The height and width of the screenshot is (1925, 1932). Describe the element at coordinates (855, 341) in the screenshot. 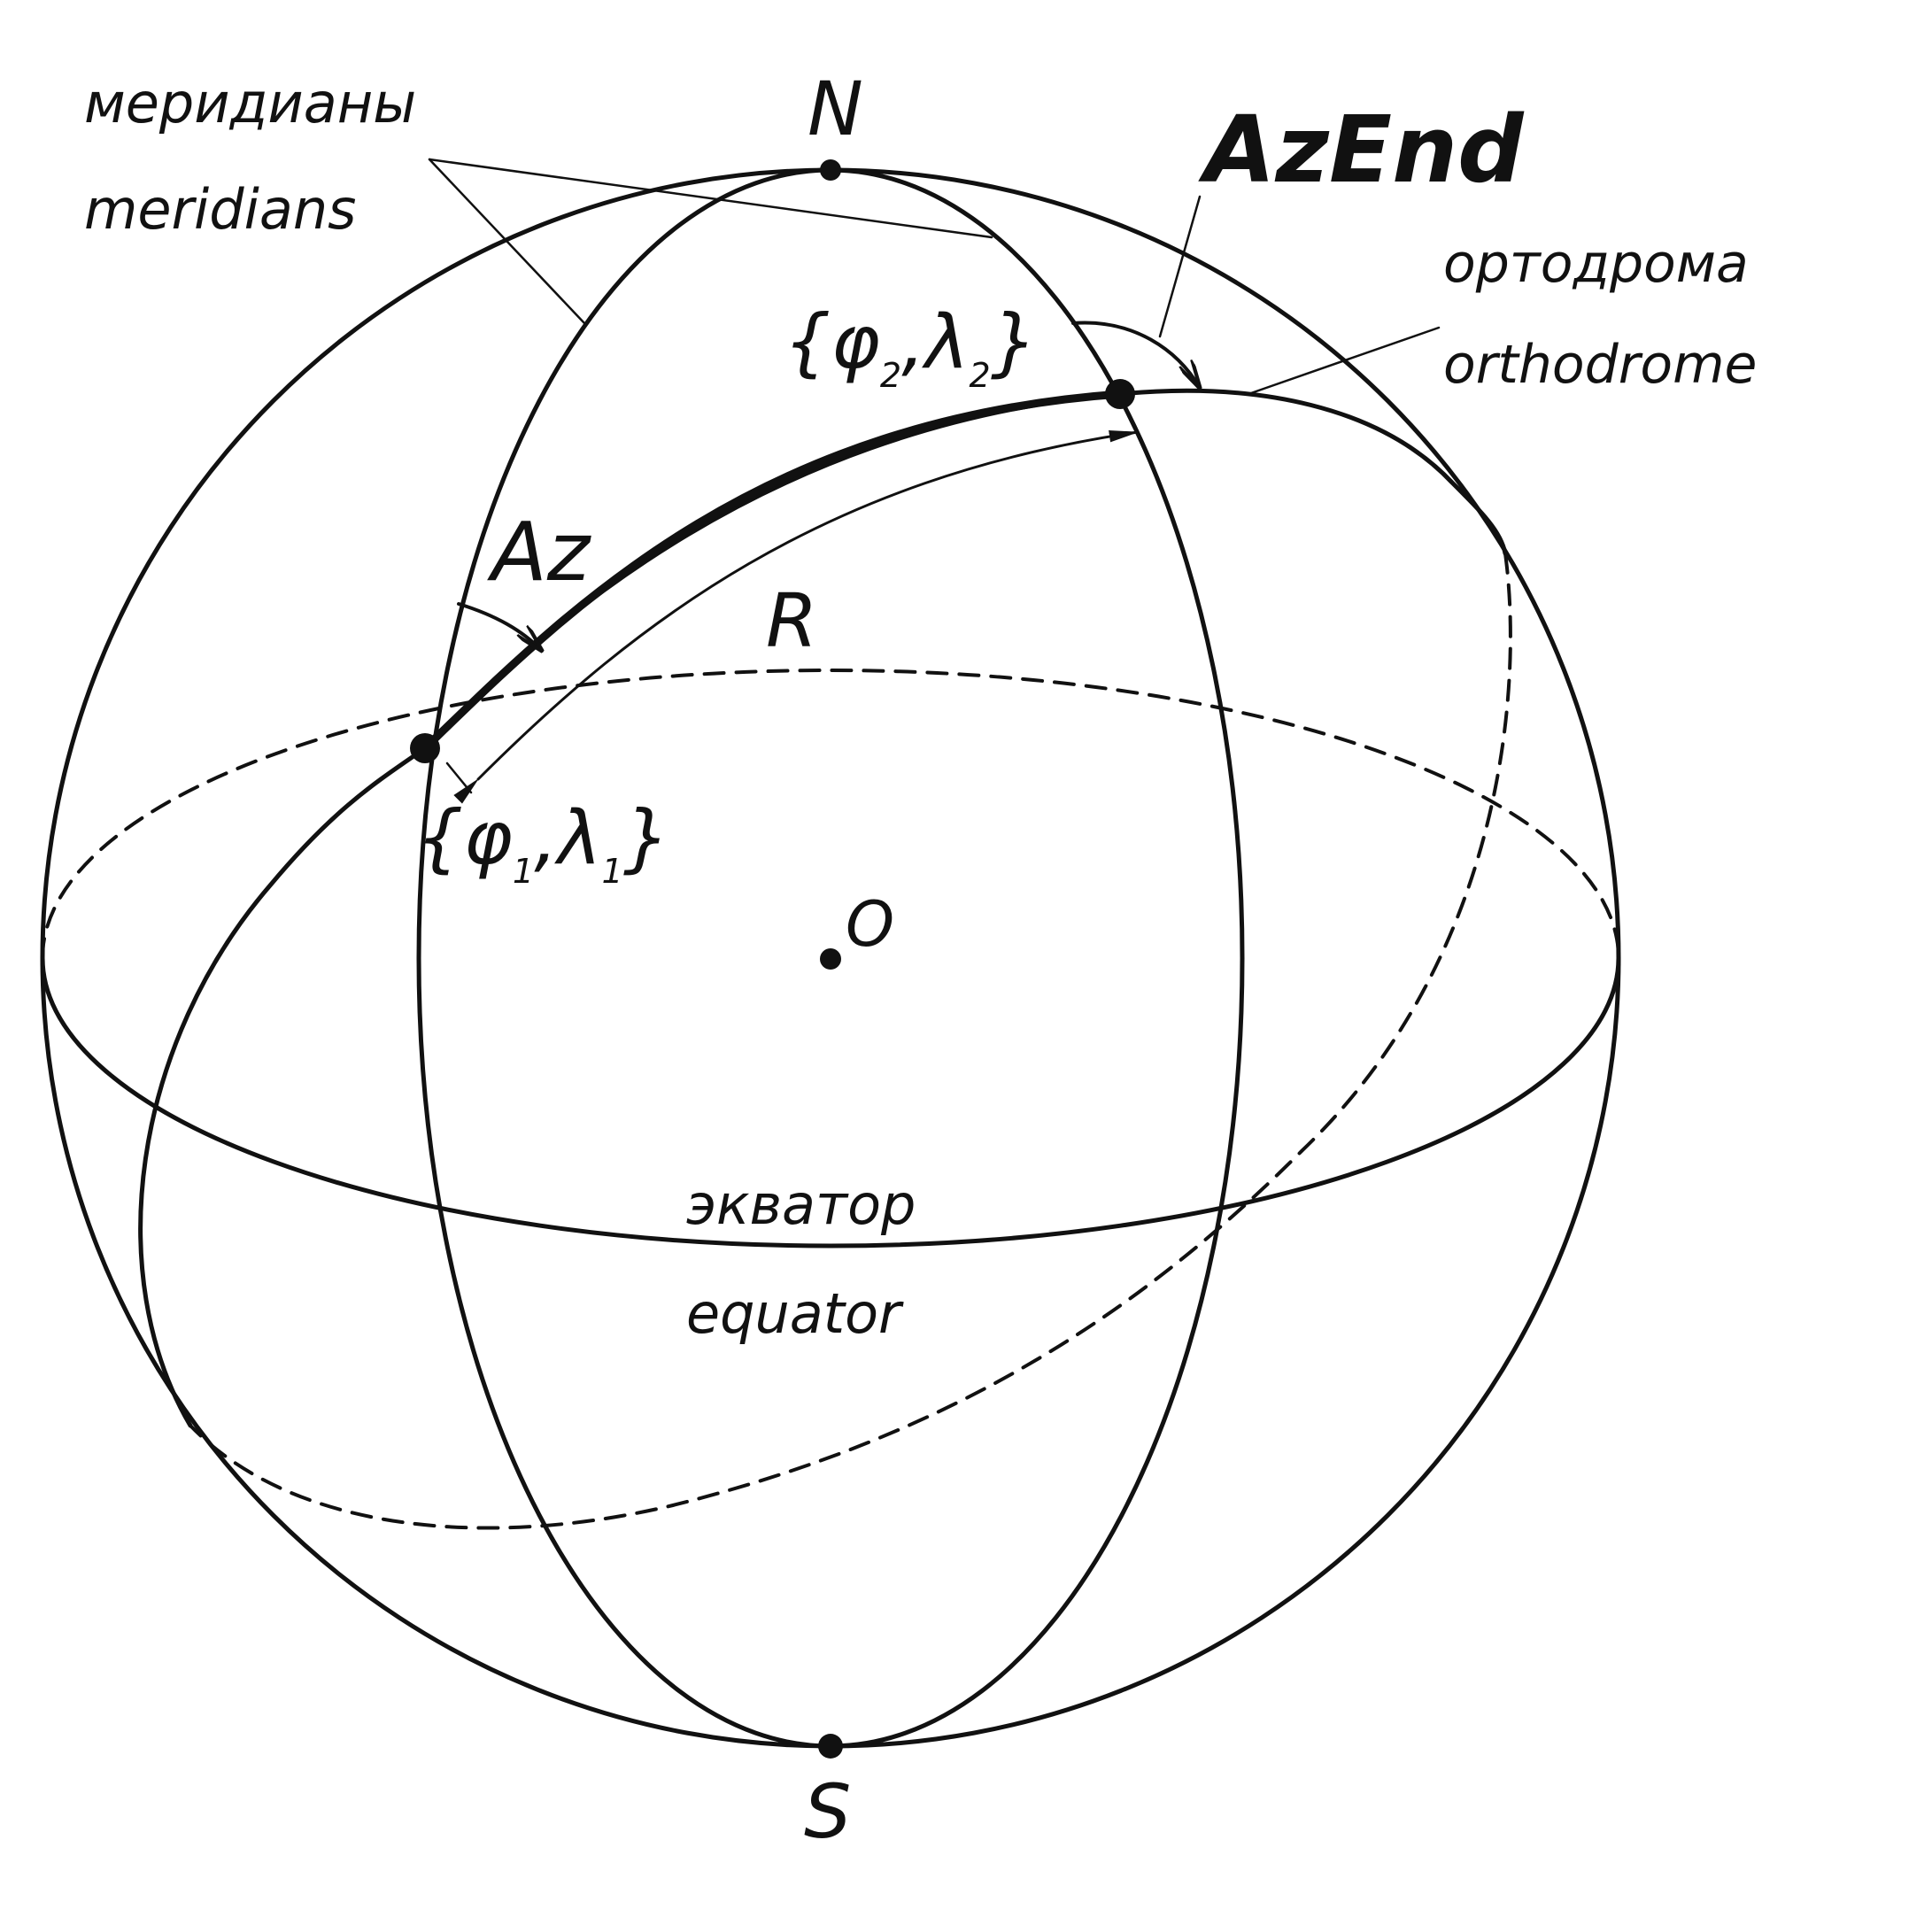

I see `point2-phi: φ` at that location.